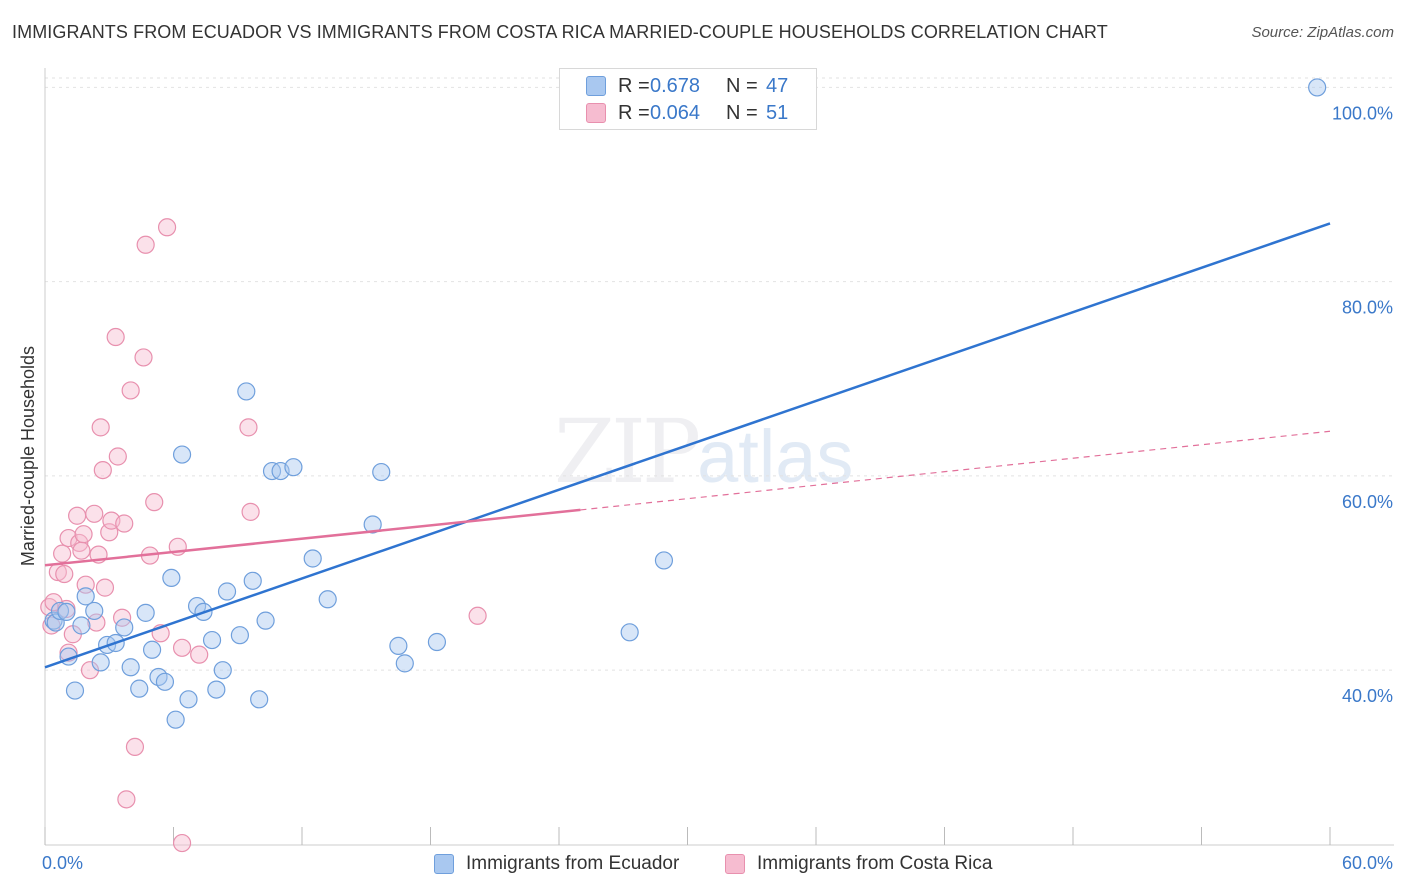 The width and height of the screenshot is (1406, 892). What do you see at coordinates (717, 863) in the screenshot?
I see `x-tick-labels: 0.0% 60.0%` at bounding box center [717, 863].